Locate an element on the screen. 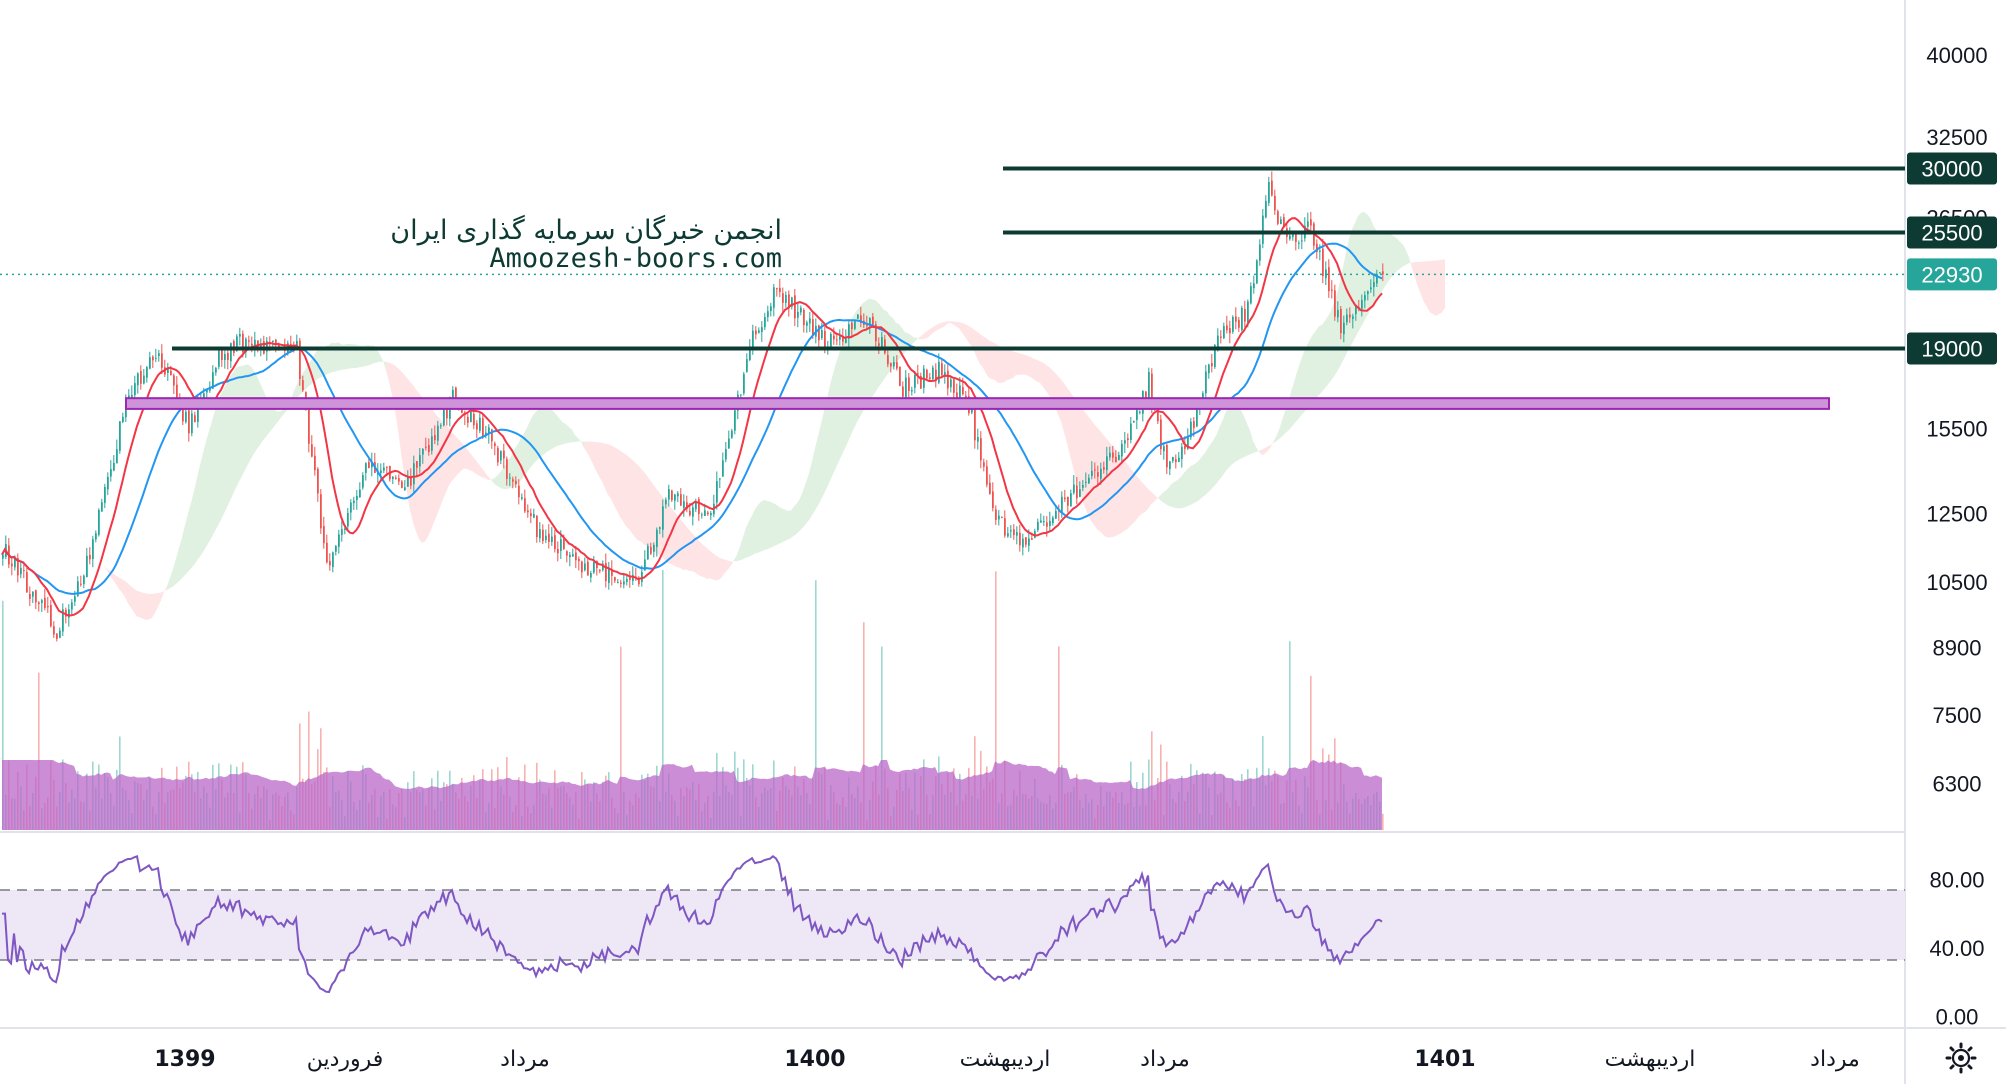  settings-gear-icon is located at coordinates (1961, 1058).